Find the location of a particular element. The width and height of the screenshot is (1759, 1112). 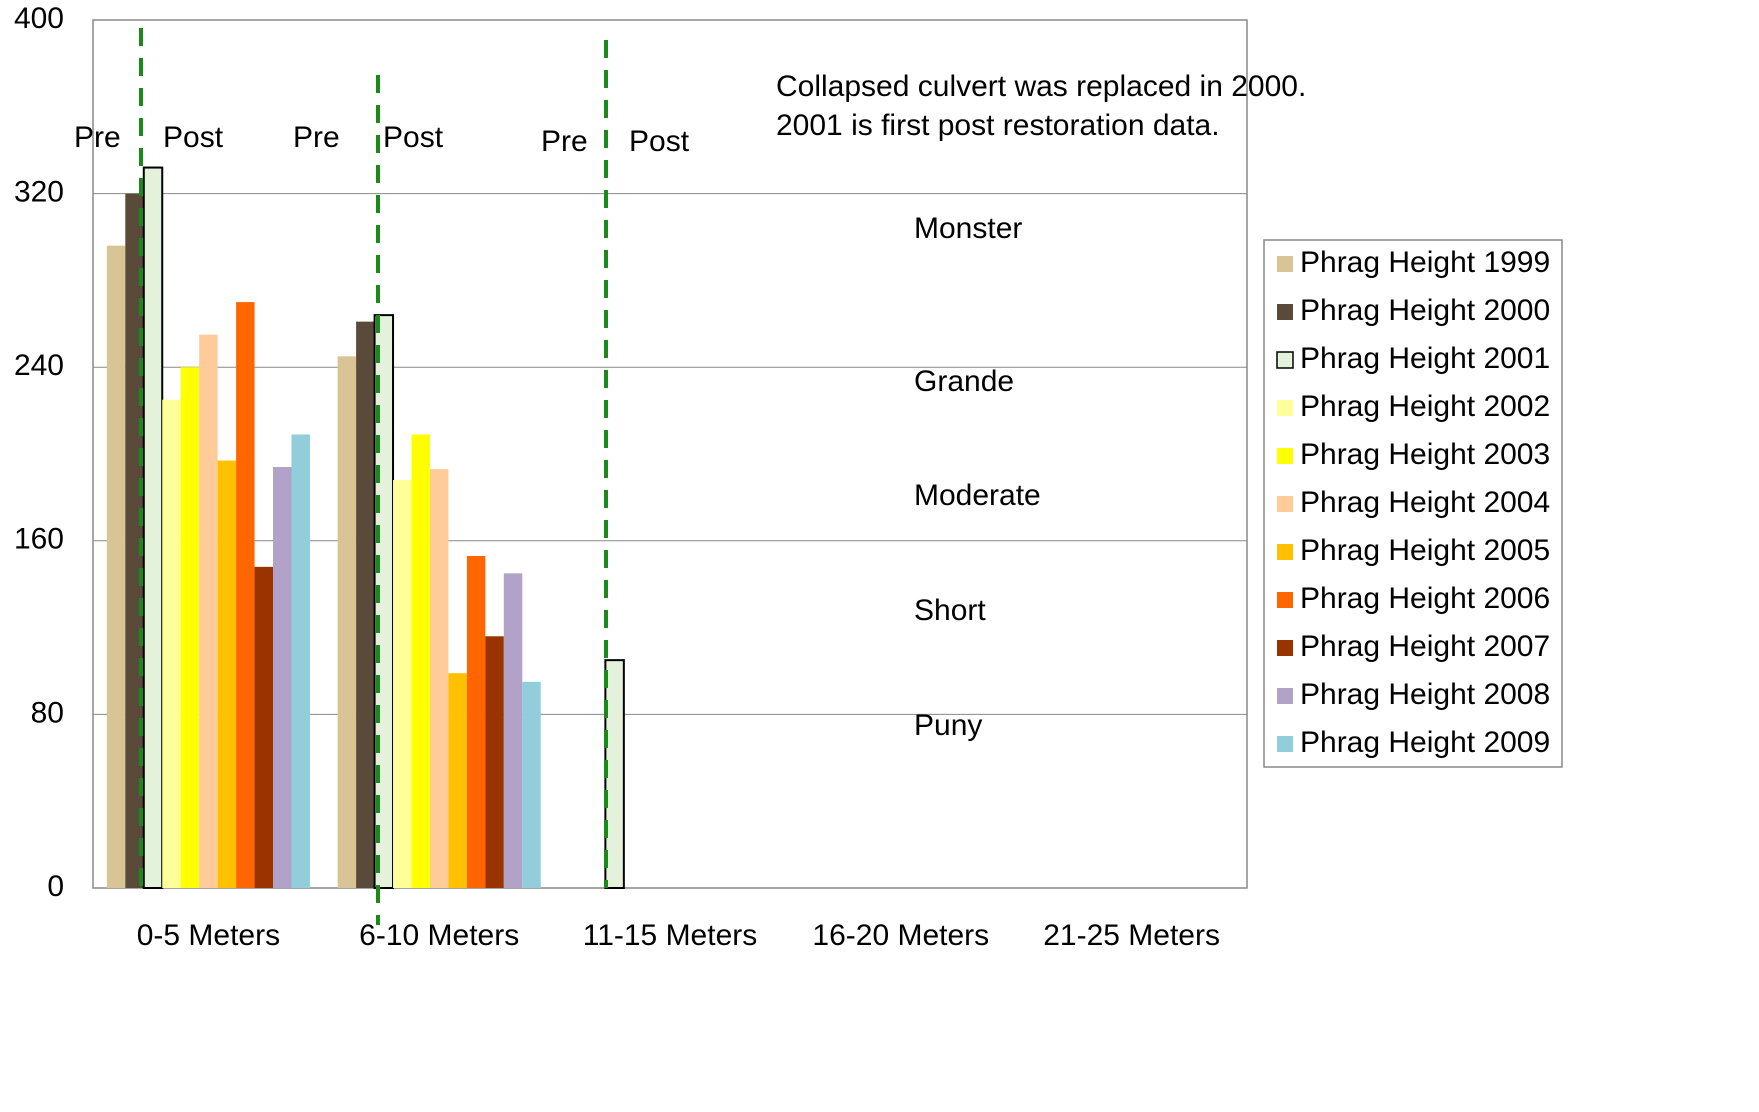

note: 2001 is first post restoration data. is located at coordinates (998, 125).